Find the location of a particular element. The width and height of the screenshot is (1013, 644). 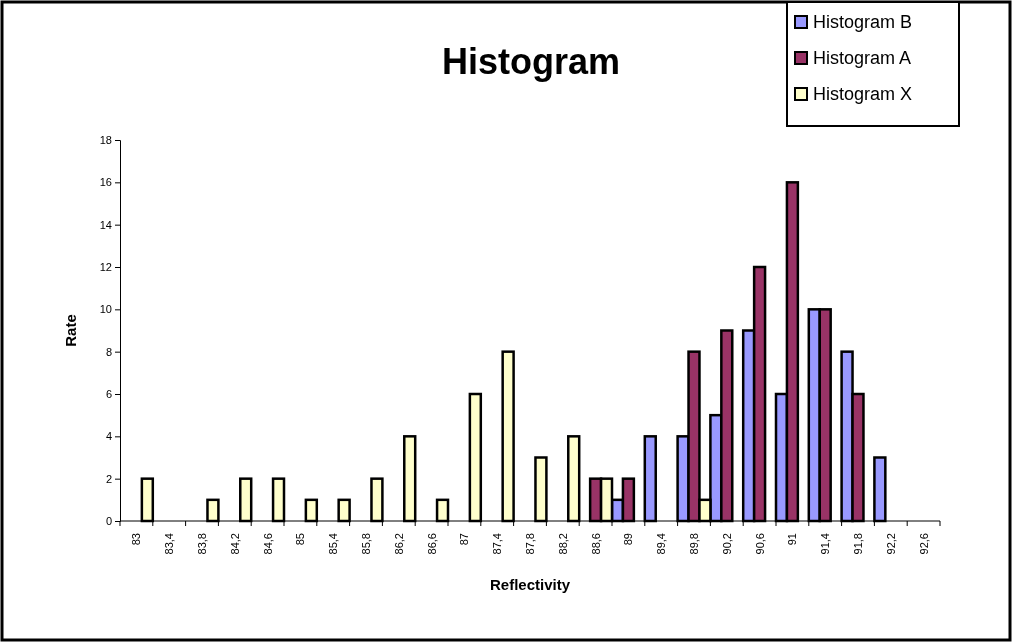

x-tick-label: 83 is located at coordinates (136, 539).